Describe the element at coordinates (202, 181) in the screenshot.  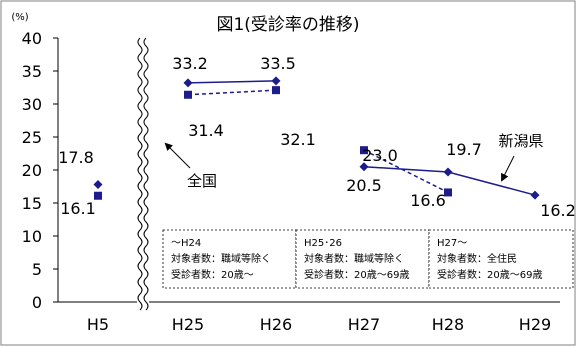
I see `series-name-zenkoku: 全国` at that location.